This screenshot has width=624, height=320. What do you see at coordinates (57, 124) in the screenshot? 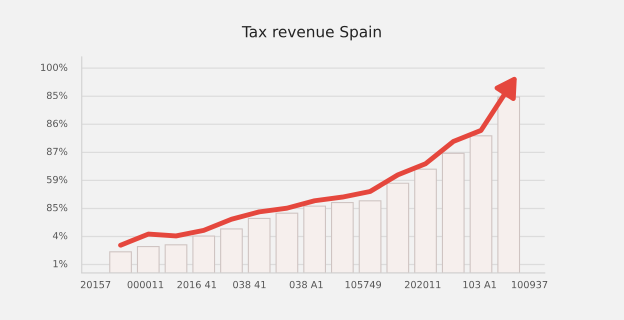
I see `text: 86%` at bounding box center [57, 124].